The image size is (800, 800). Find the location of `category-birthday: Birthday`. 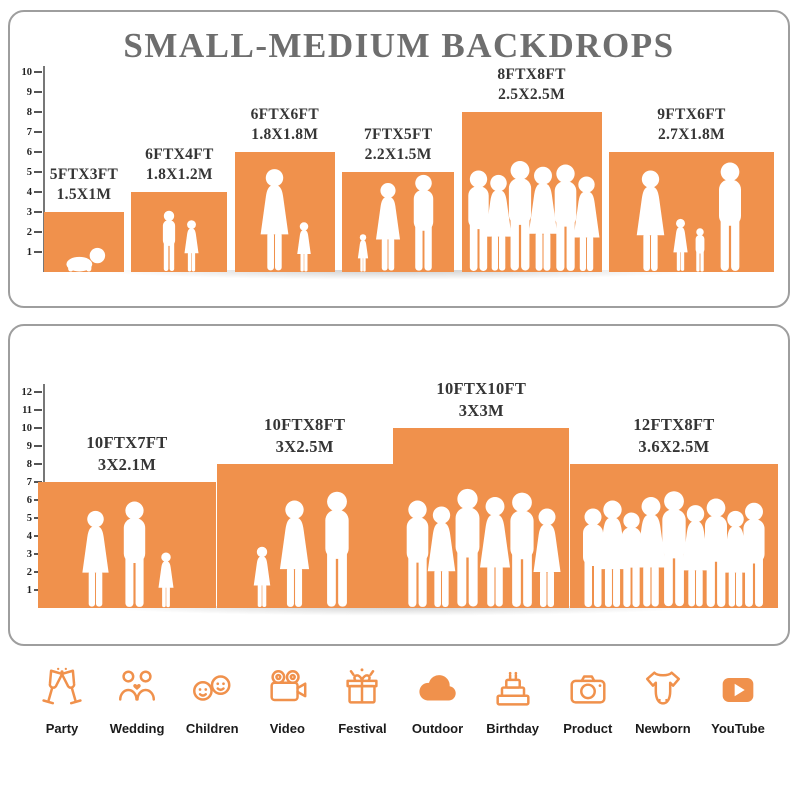

category-birthday: Birthday is located at coordinates (513, 701).